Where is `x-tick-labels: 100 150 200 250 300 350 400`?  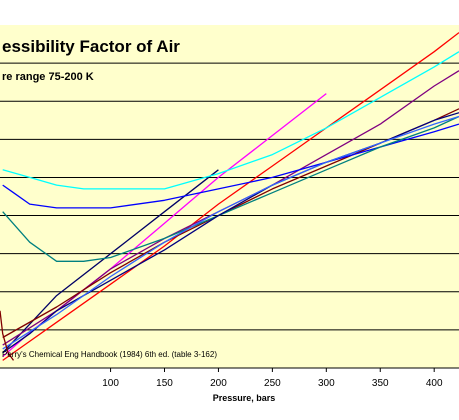
x-tick-labels: 100 150 200 250 300 350 400 is located at coordinates (272, 378).